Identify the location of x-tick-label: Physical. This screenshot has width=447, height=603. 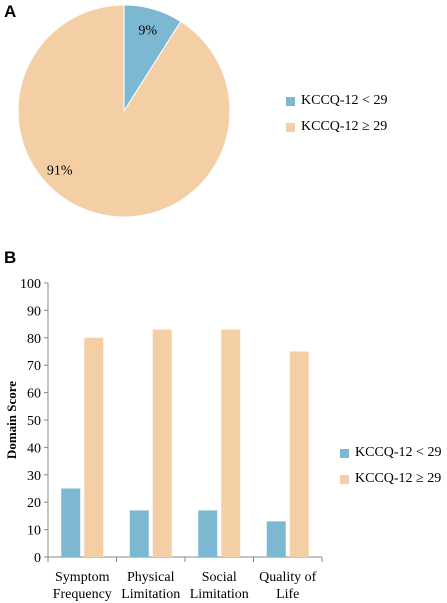
(151, 577).